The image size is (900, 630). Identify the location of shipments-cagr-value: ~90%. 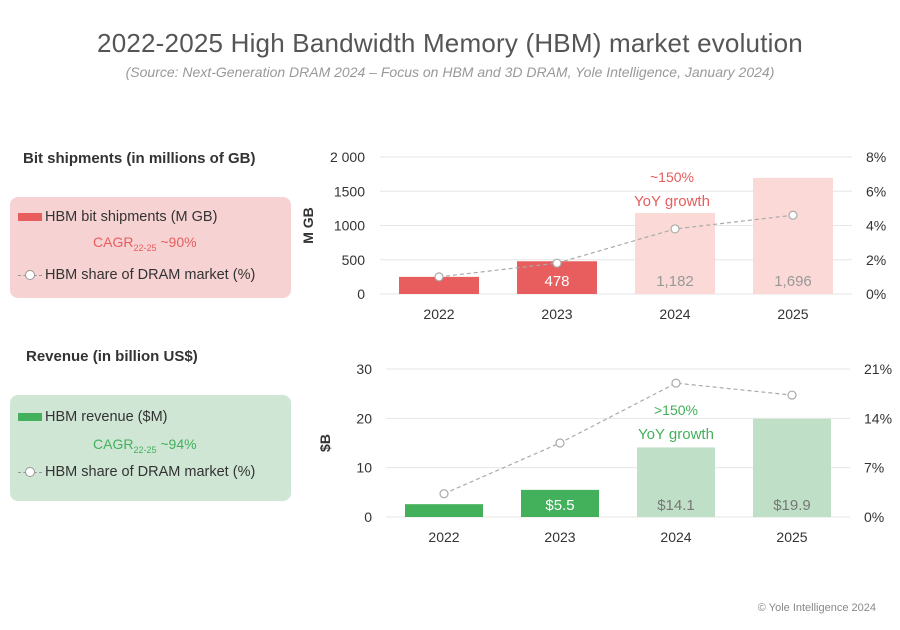
(176, 242).